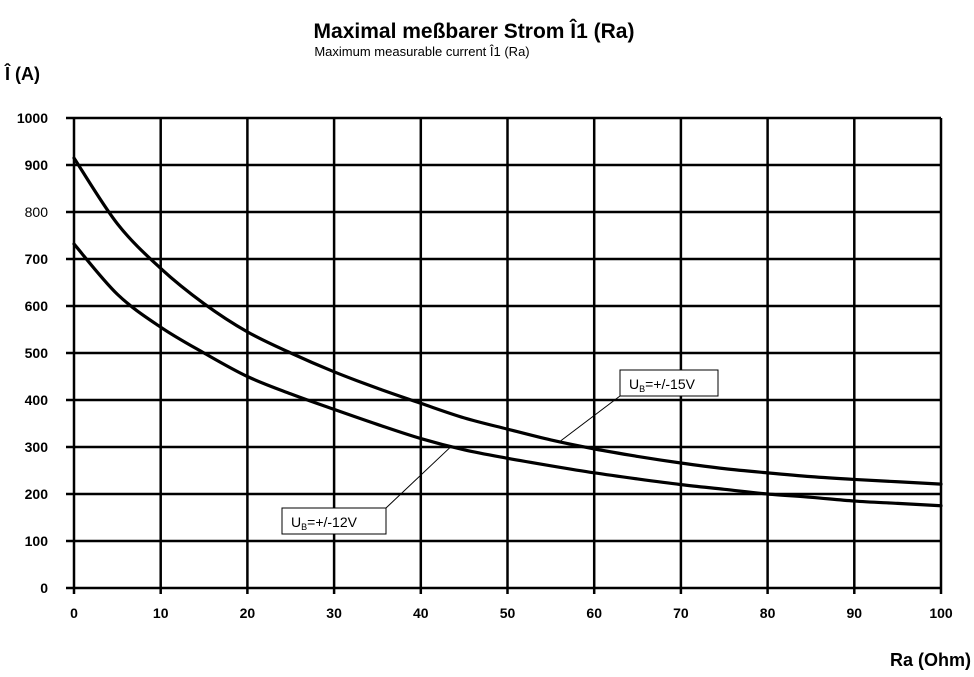  I want to click on annotation-1: UB=+/-12V, so click(366, 490).